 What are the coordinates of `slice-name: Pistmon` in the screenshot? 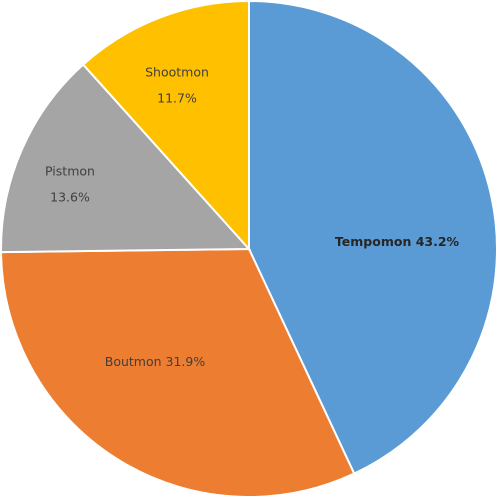 It's located at (70, 171).